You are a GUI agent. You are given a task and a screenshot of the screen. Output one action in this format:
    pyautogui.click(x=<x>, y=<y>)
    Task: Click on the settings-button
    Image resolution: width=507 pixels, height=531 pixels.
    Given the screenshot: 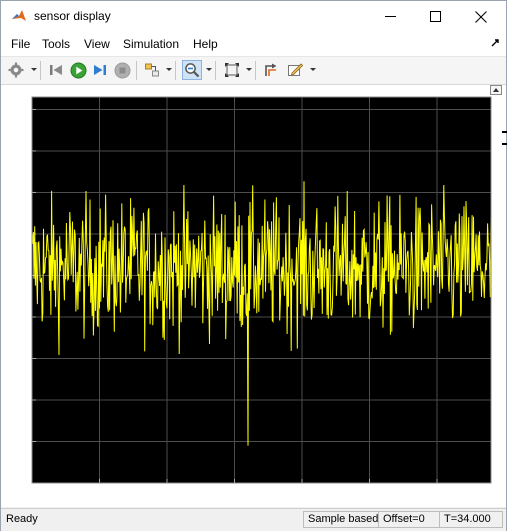 What is the action you would take?
    pyautogui.click(x=16, y=70)
    